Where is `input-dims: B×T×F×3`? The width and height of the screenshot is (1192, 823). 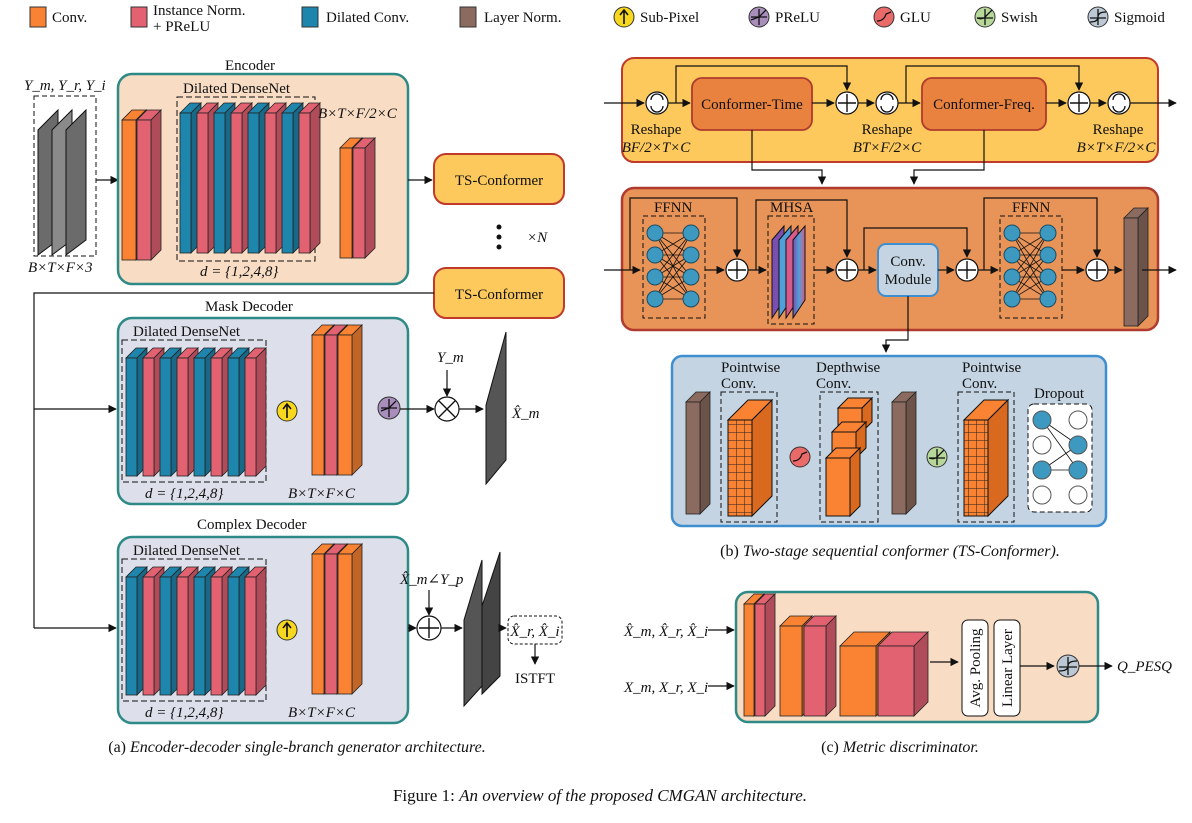
input-dims: B×T×F×3 is located at coordinates (60, 268).